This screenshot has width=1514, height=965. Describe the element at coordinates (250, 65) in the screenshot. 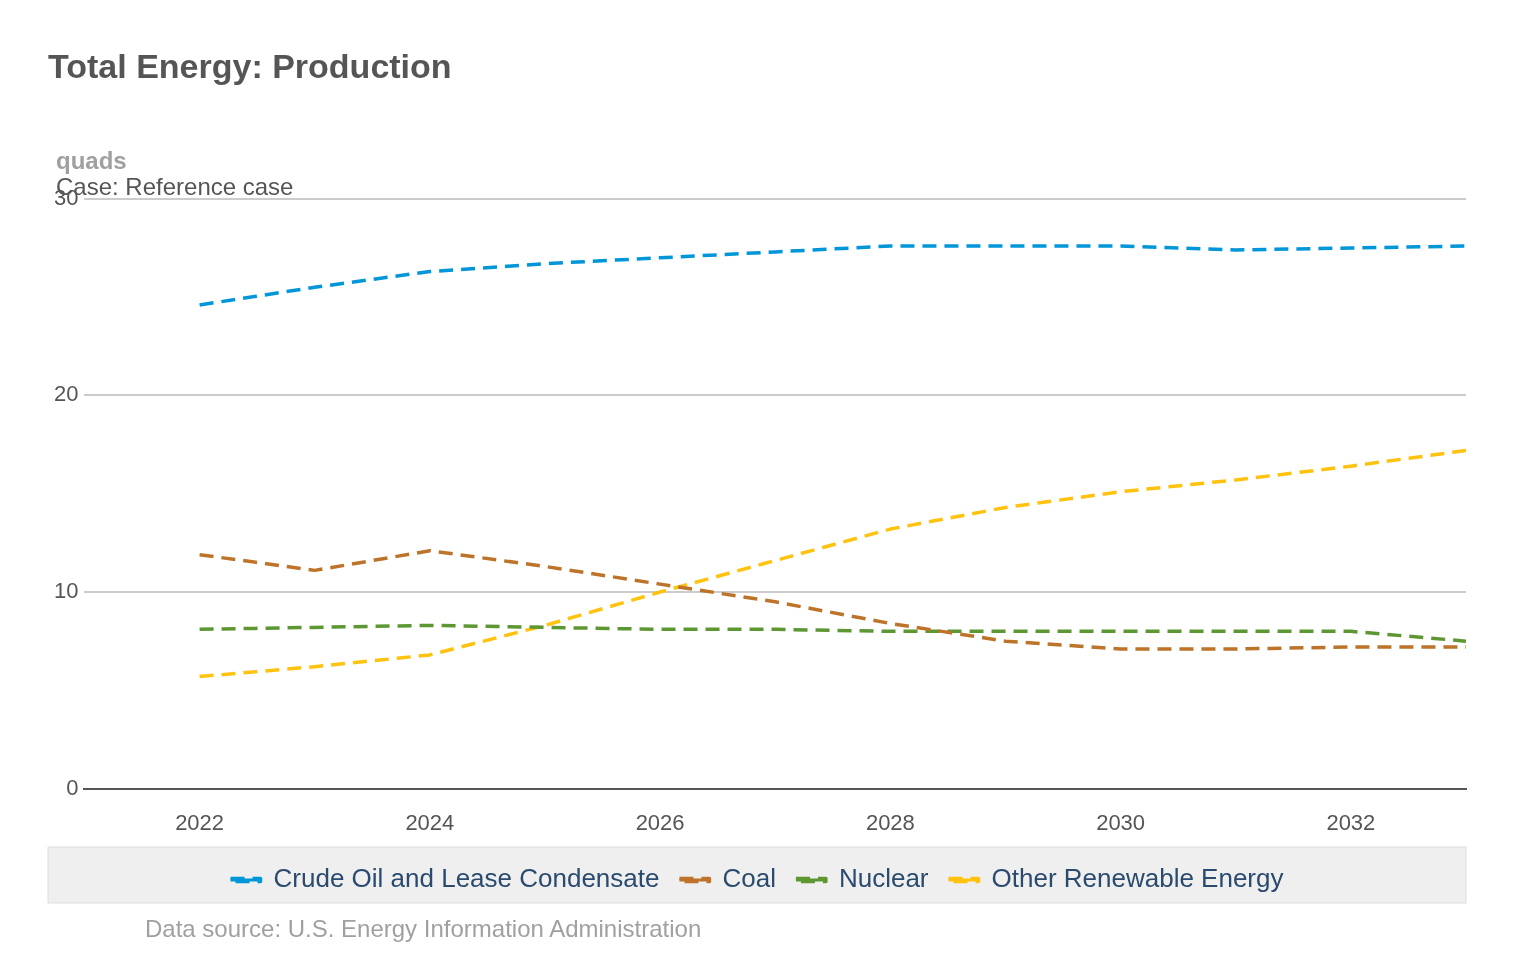

I see `chart-title: Total Energy: Production` at that location.